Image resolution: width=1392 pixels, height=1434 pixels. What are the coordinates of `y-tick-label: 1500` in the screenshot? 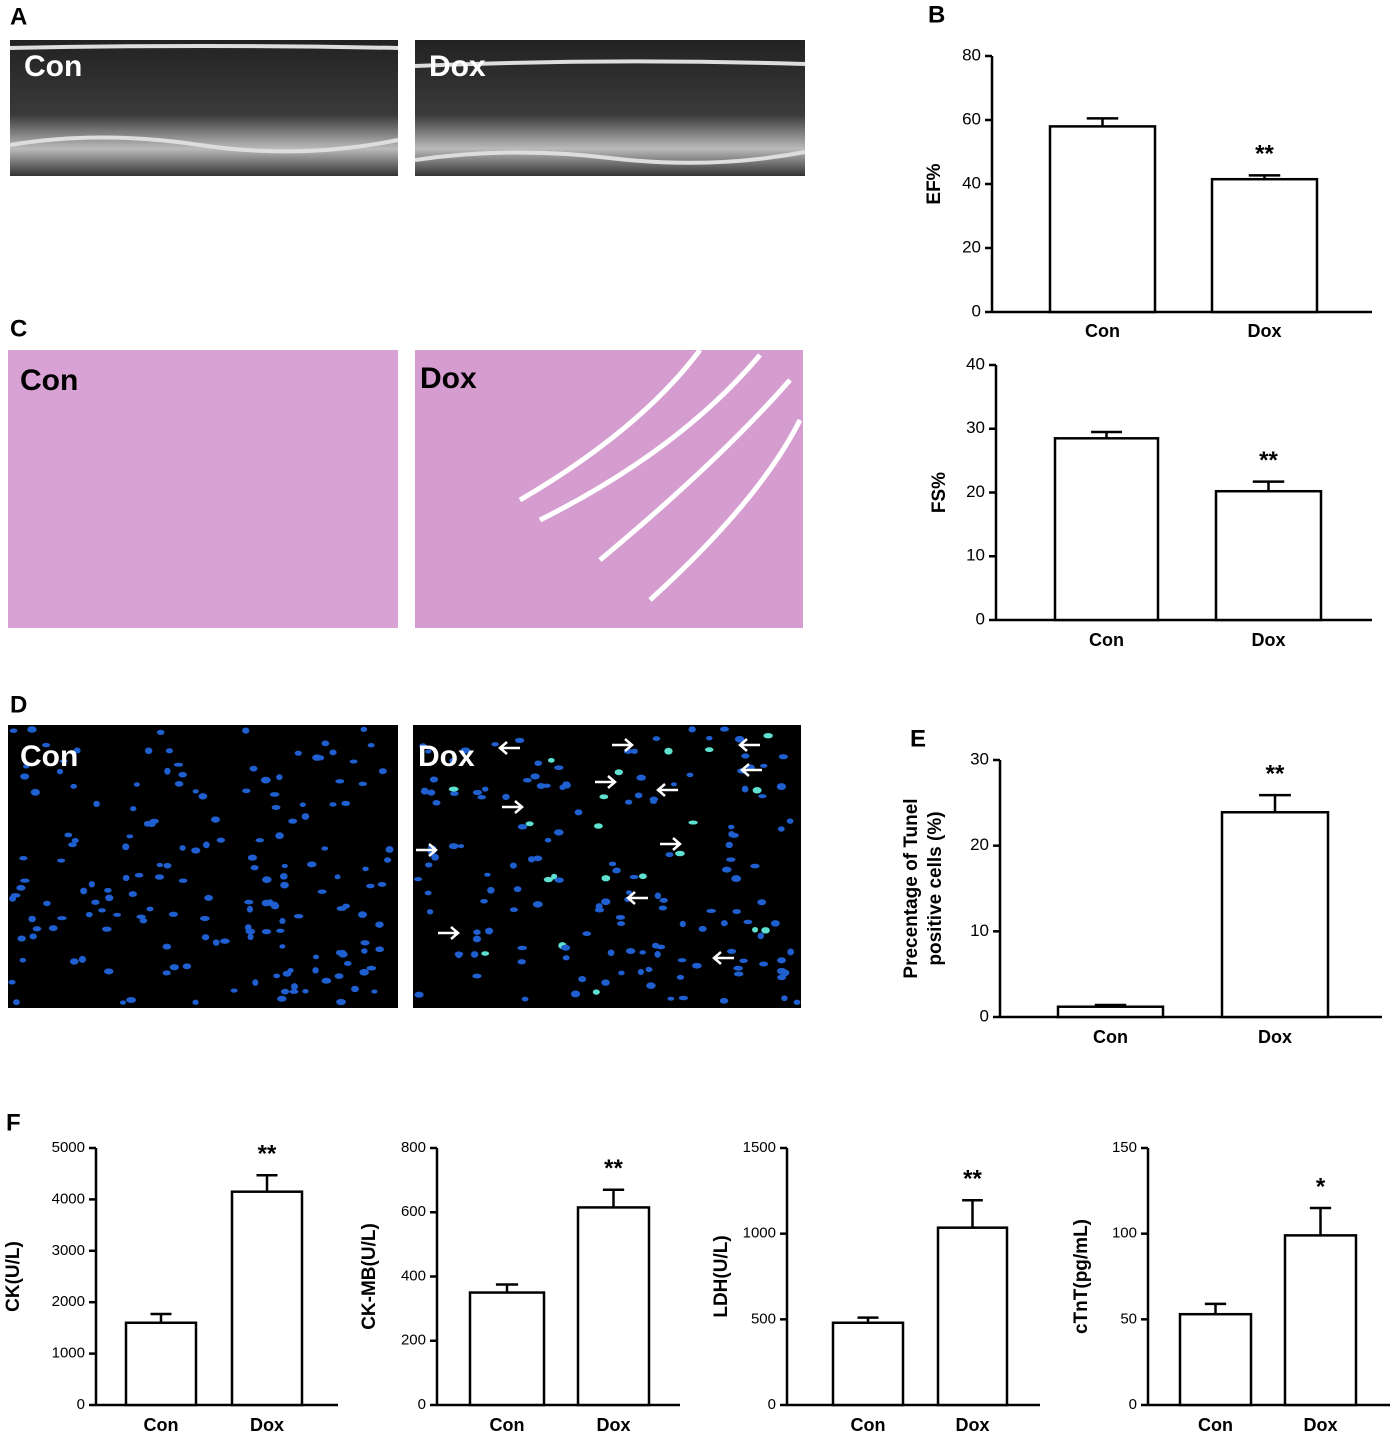 It's located at (759, 1147).